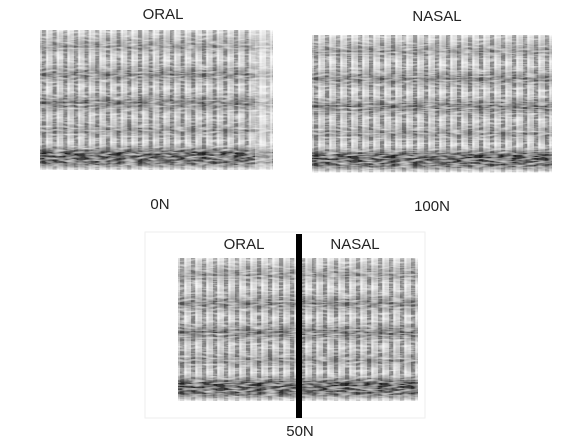 The height and width of the screenshot is (443, 574). What do you see at coordinates (432, 206) in the screenshot?
I see `panel-caption: 100N` at bounding box center [432, 206].